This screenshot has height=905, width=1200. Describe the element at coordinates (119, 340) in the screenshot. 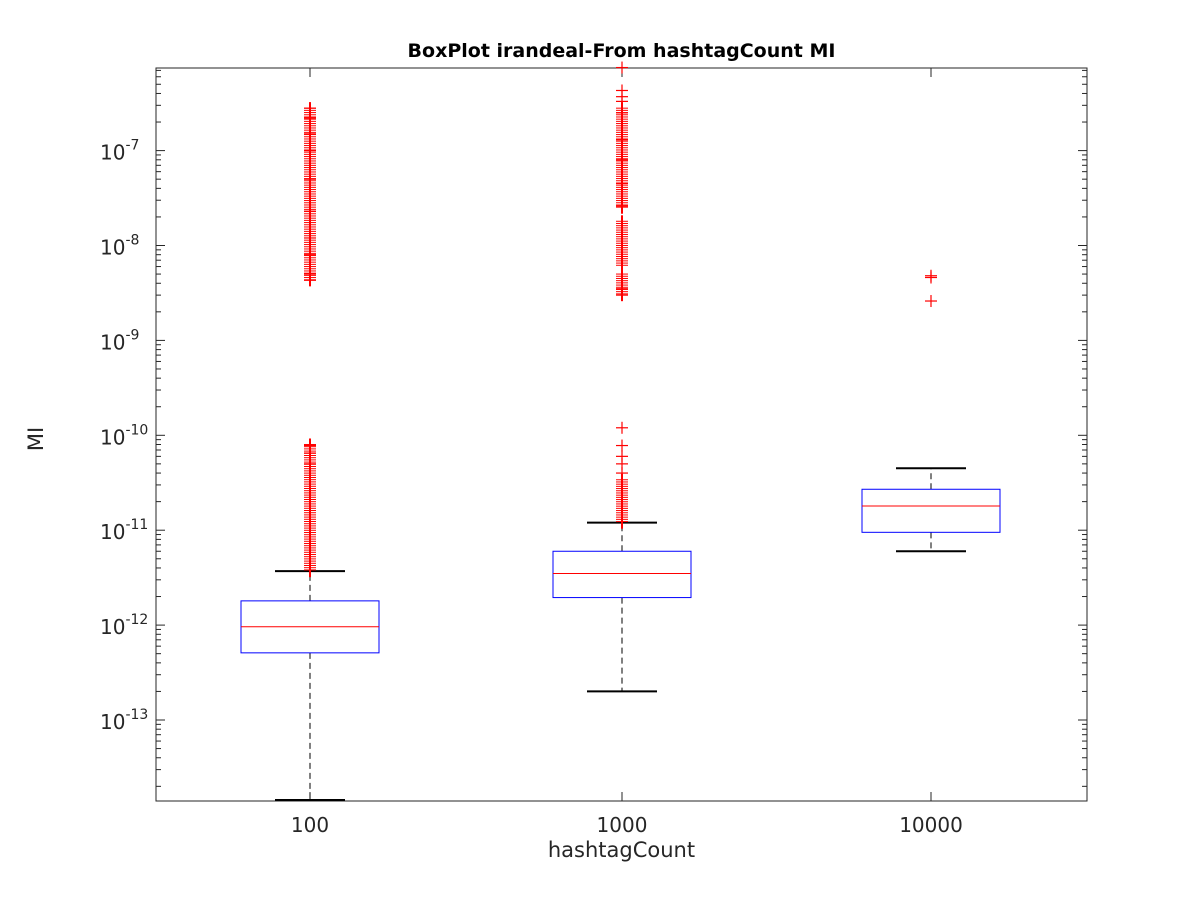

I see `y-tick-label: 10⁻⁹` at that location.